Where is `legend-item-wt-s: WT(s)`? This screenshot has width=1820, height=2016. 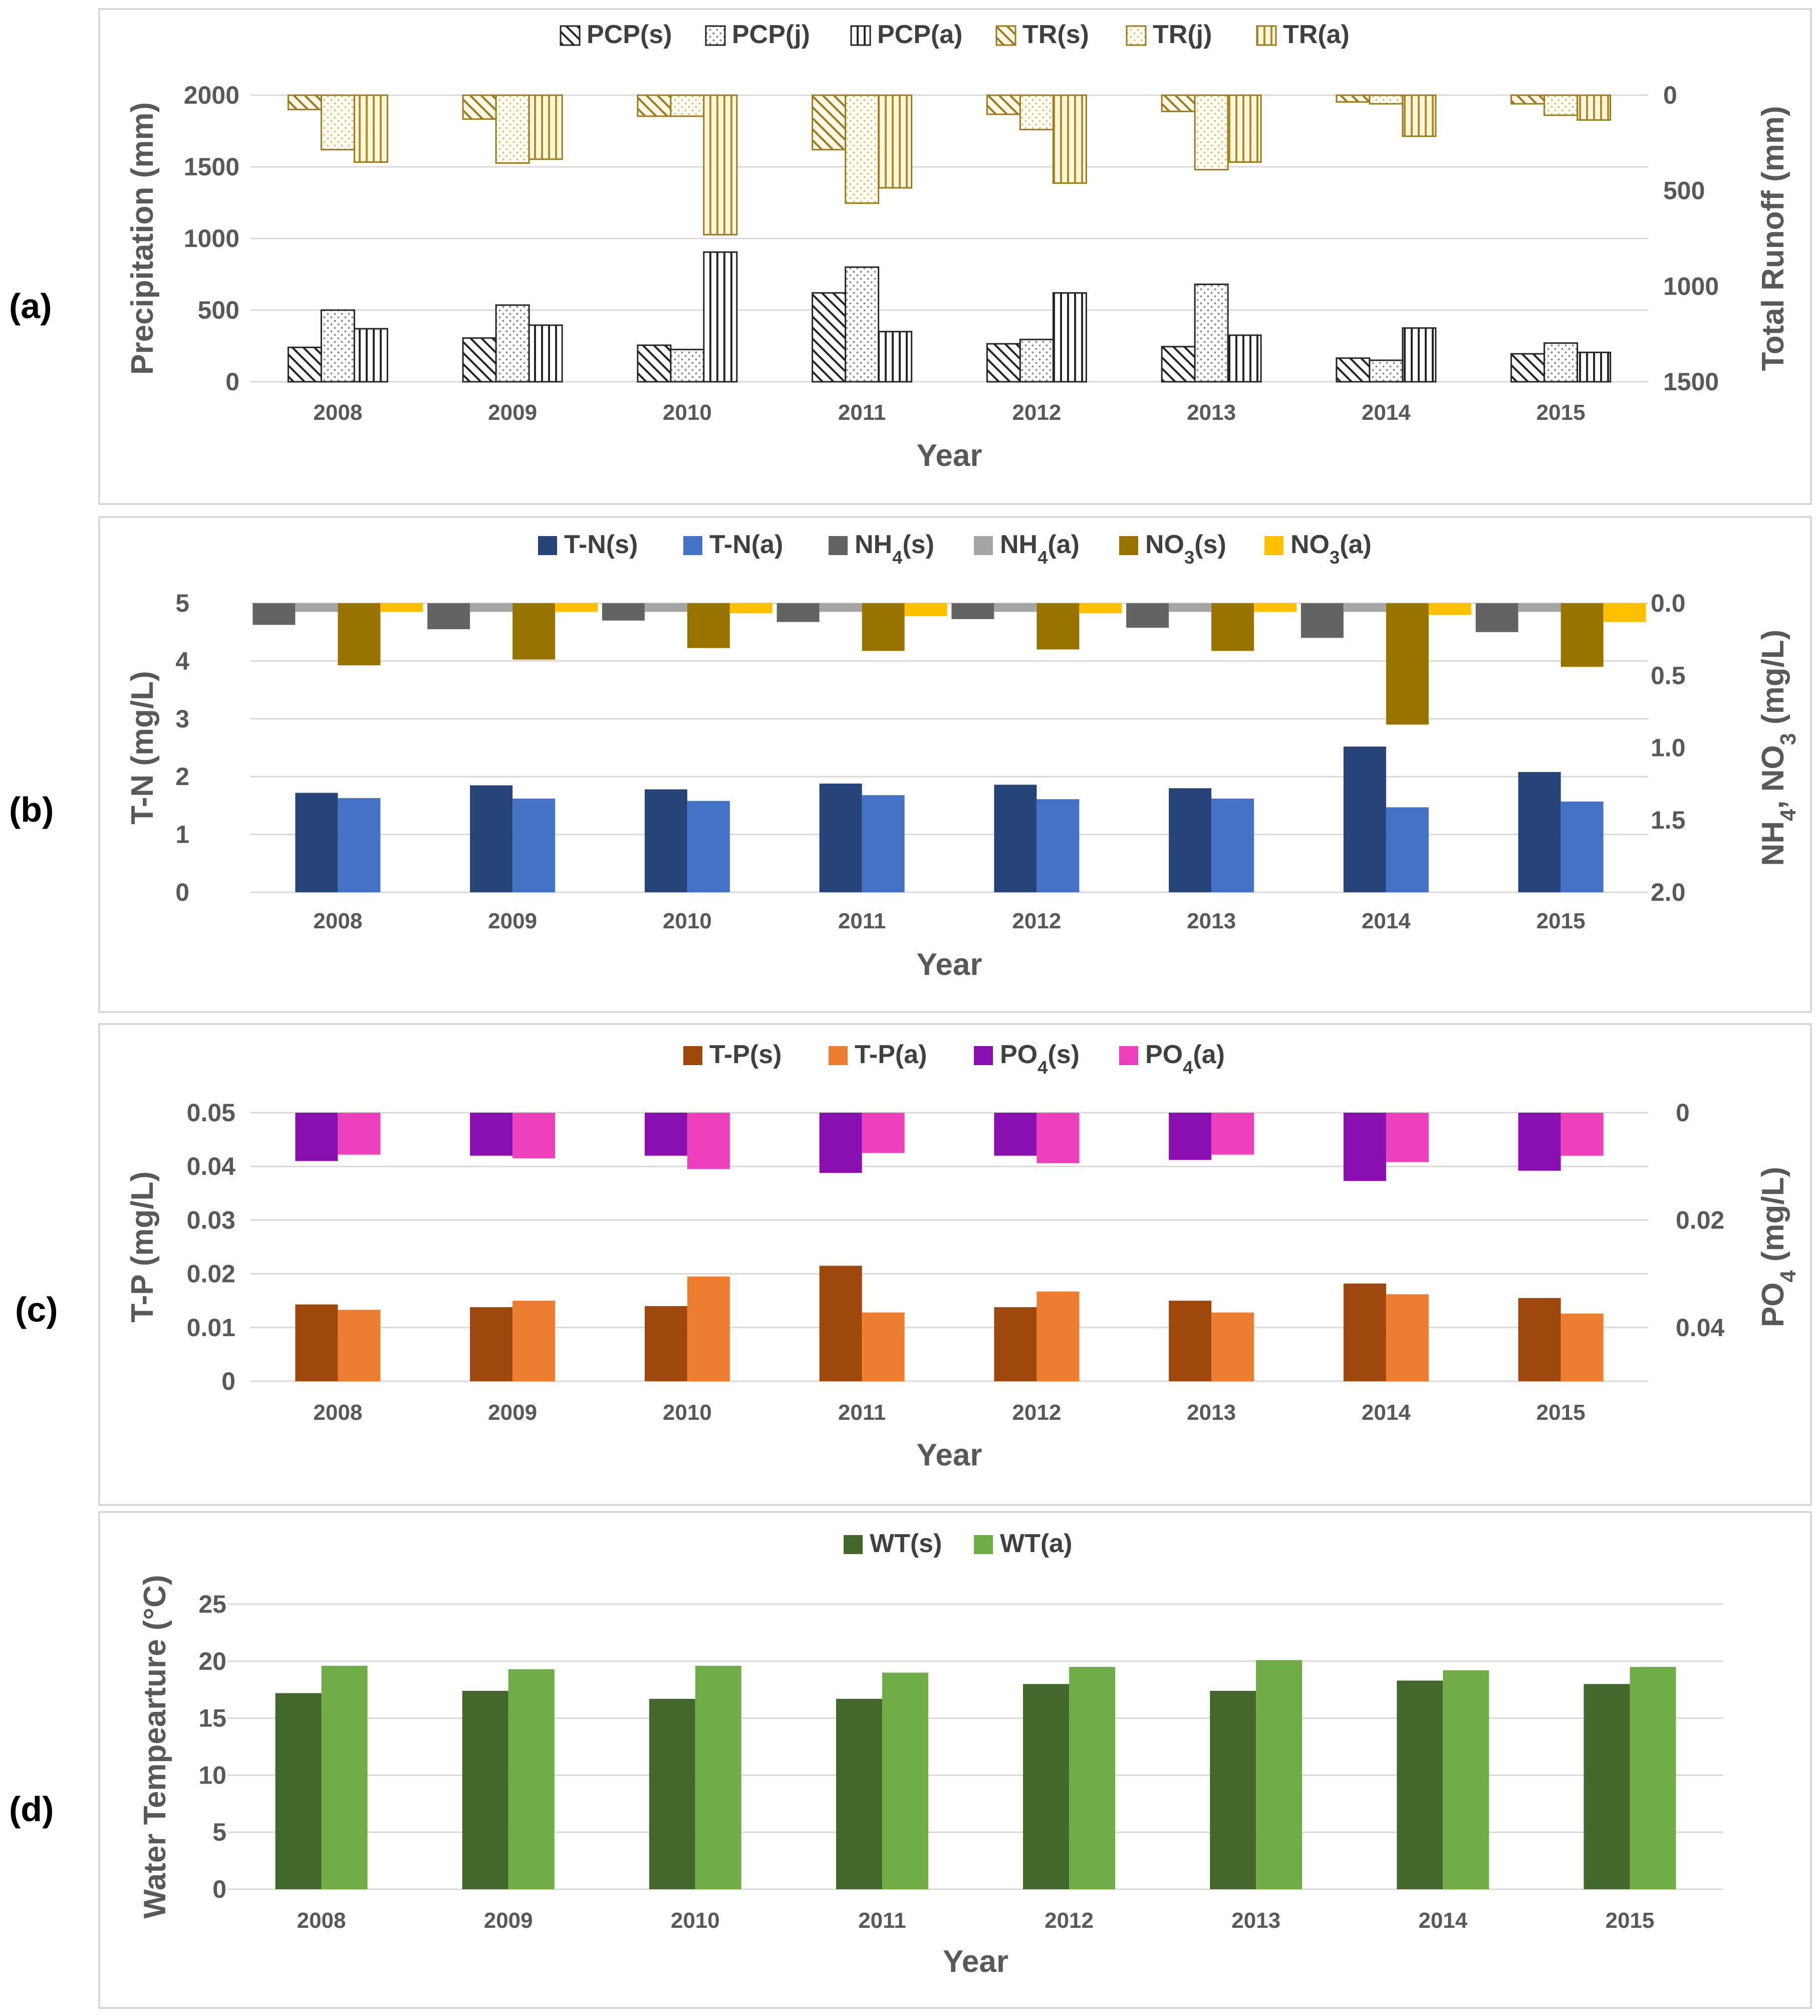
legend-item-wt-s: WT(s) is located at coordinates (893, 1543).